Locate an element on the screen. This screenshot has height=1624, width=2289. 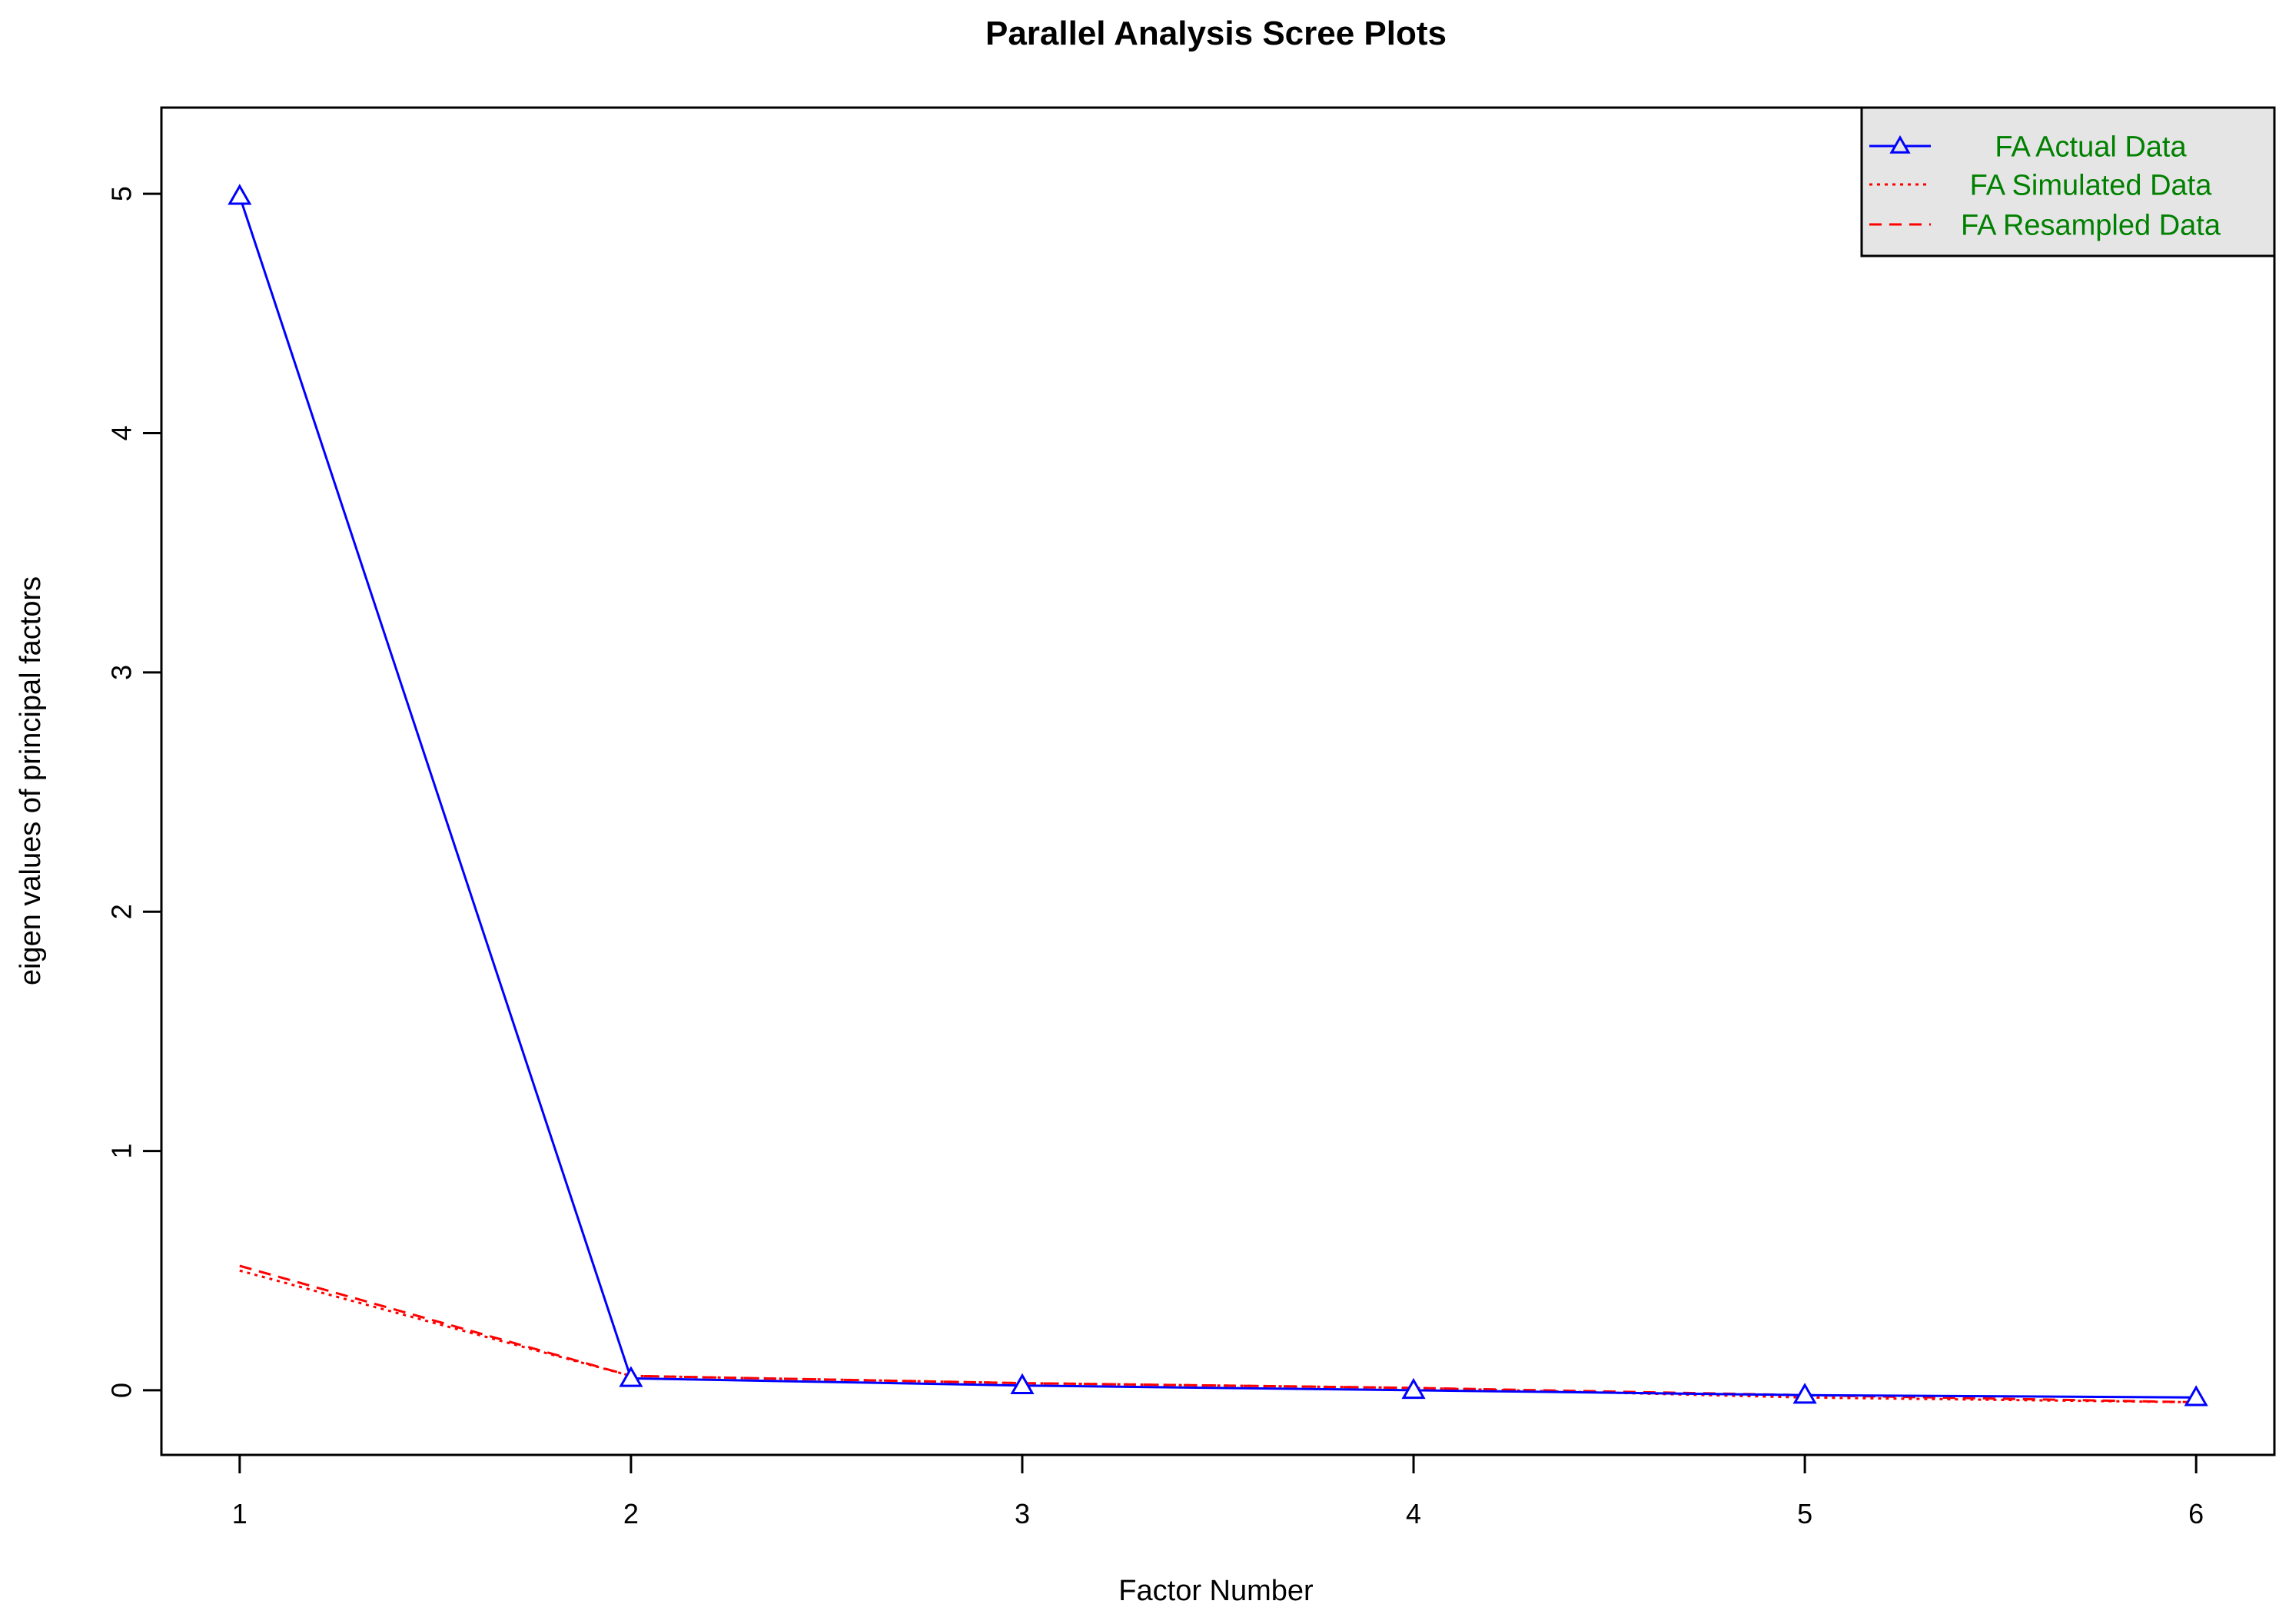
x-tick-label-2: 2 is located at coordinates (631, 1514).